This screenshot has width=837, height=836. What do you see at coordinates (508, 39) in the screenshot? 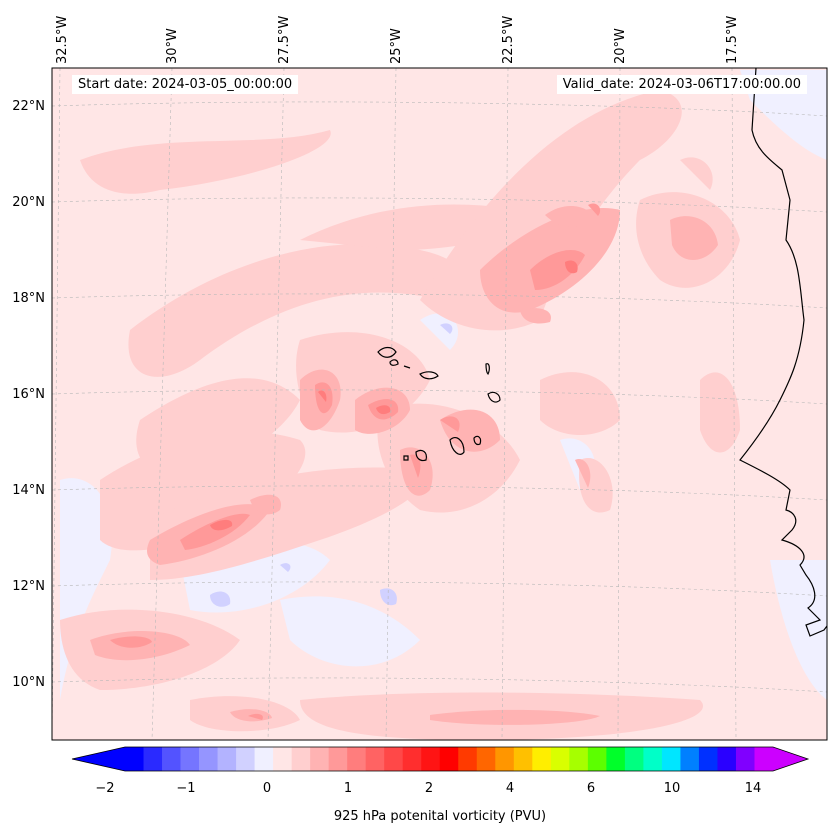
I see `lon-label: 22.5°W` at bounding box center [508, 39].